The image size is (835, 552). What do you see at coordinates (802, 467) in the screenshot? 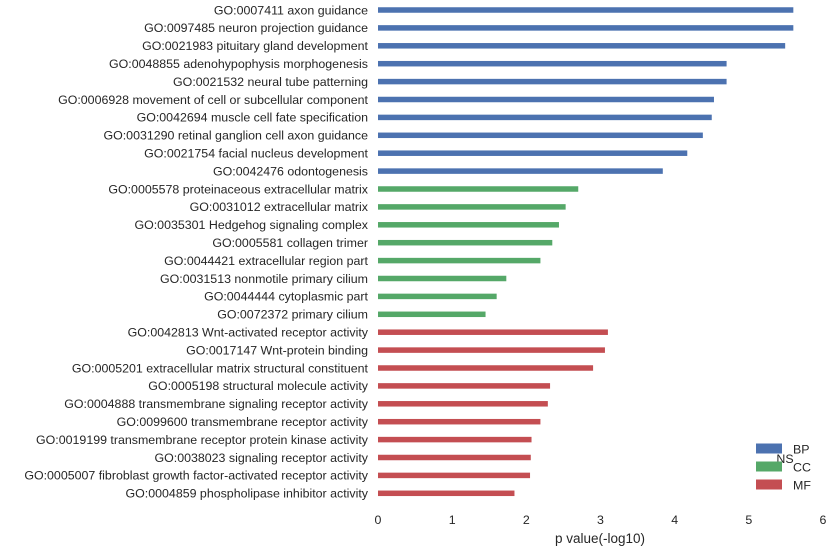
I see `legend-label: CC` at bounding box center [802, 467].